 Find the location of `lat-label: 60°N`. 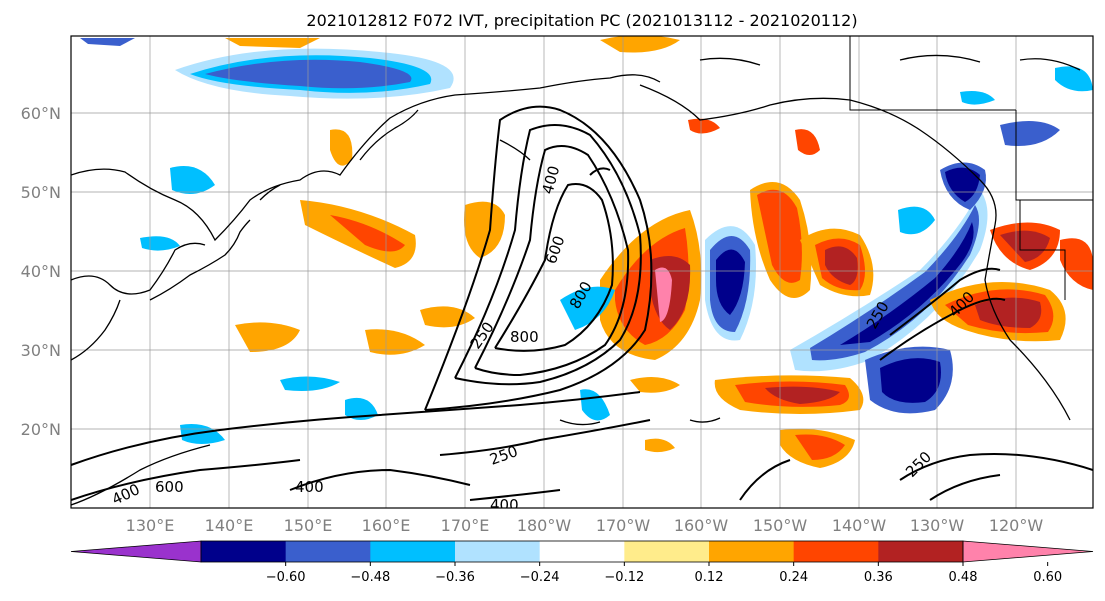

lat-label: 60°N is located at coordinates (41, 113).